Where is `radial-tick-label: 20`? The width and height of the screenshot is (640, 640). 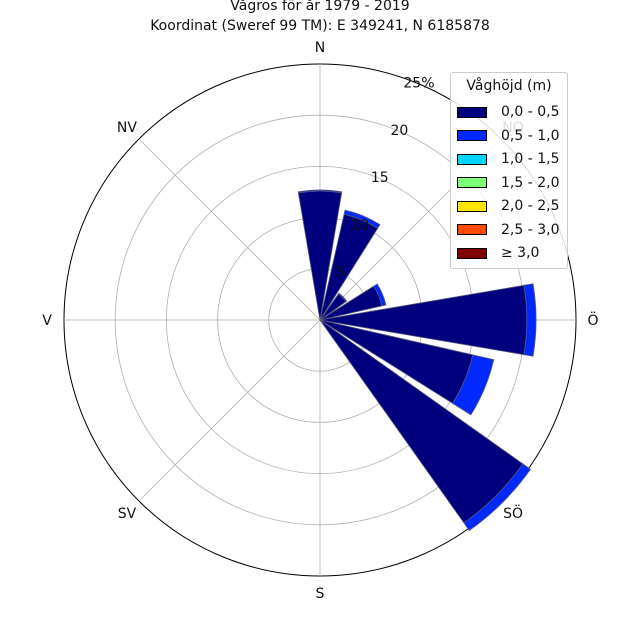
radial-tick-label: 20 is located at coordinates (399, 131).